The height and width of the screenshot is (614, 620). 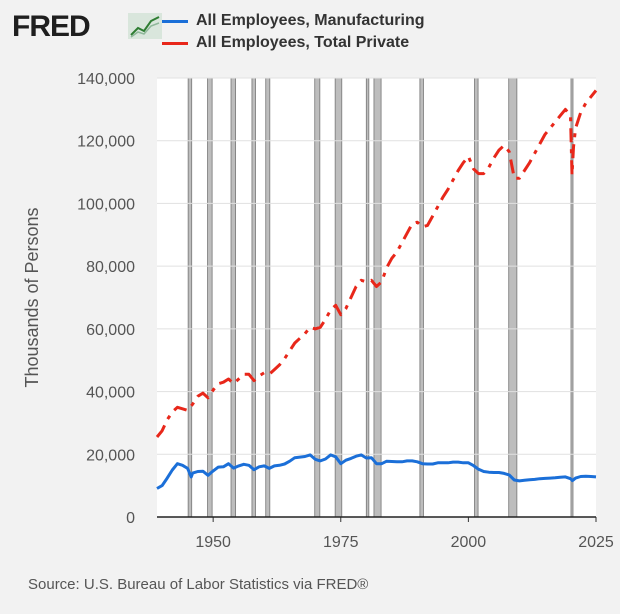 I want to click on legend-item-manufacturing: All Employees, Manufacturing, so click(x=293, y=21).